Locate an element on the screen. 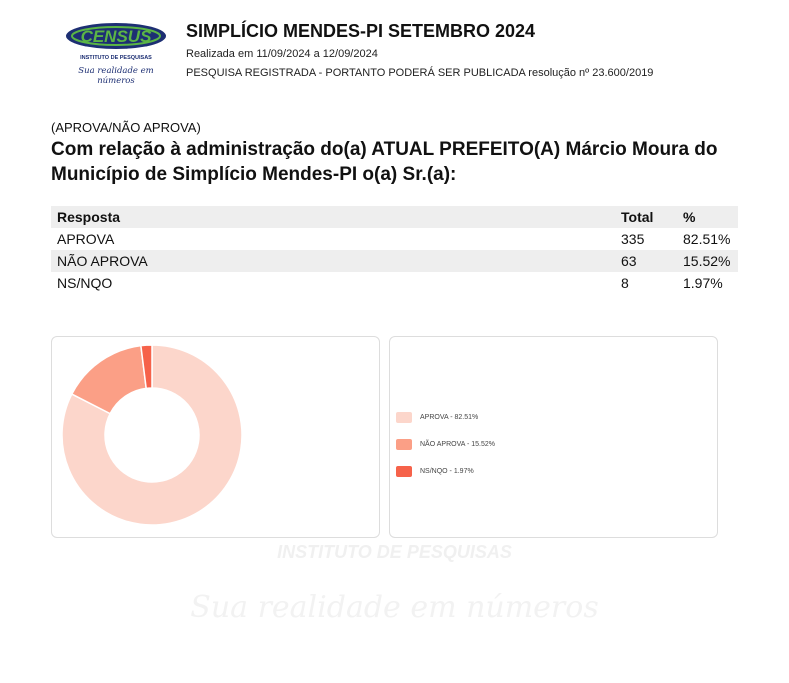  table-row: NS/NQO 8 1.97% is located at coordinates (394, 283).